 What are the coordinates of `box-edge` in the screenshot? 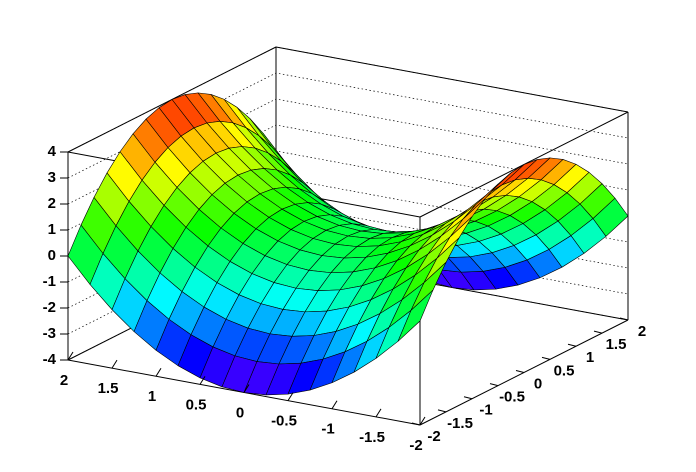 It's located at (452, 79).